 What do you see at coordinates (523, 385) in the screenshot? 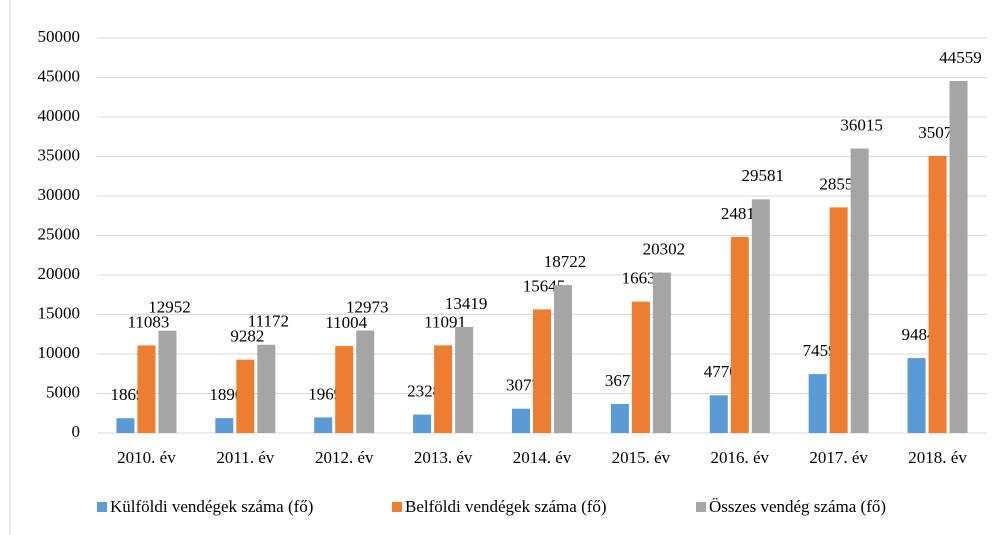
I see `data-label: 3077` at bounding box center [523, 385].